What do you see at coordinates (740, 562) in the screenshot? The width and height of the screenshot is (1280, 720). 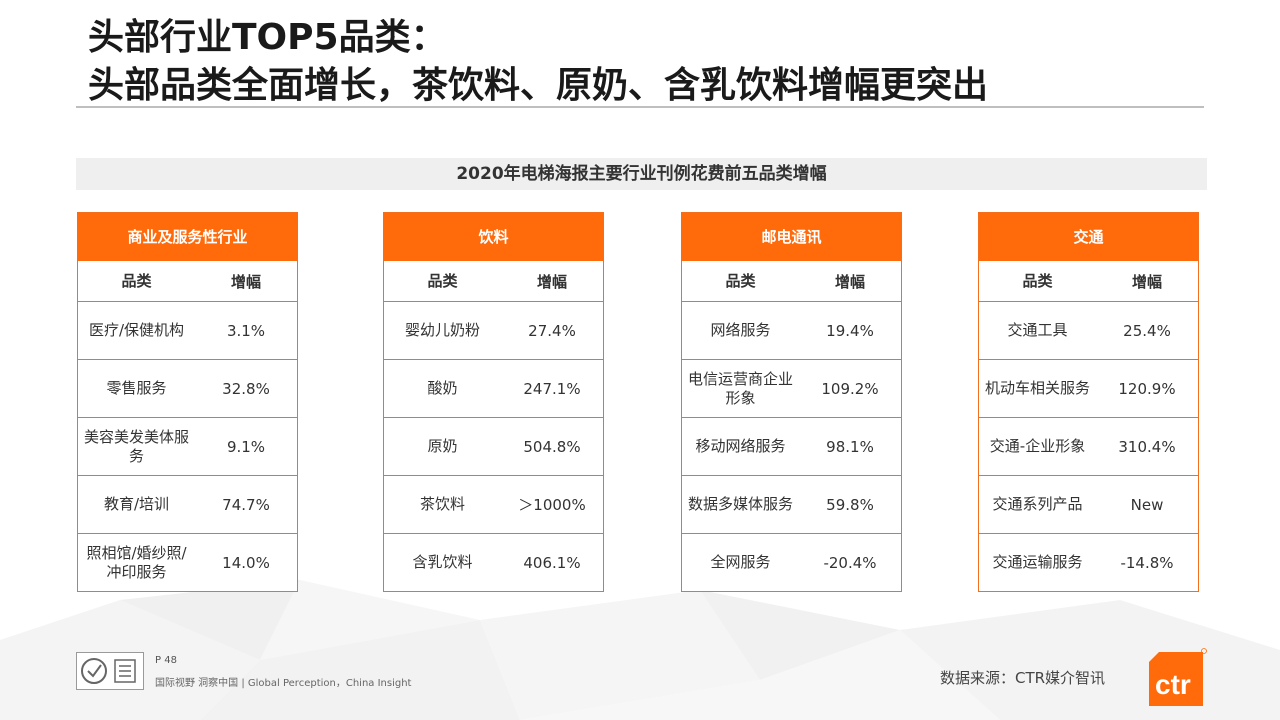 I see `category-cell: 全网服务` at bounding box center [740, 562].